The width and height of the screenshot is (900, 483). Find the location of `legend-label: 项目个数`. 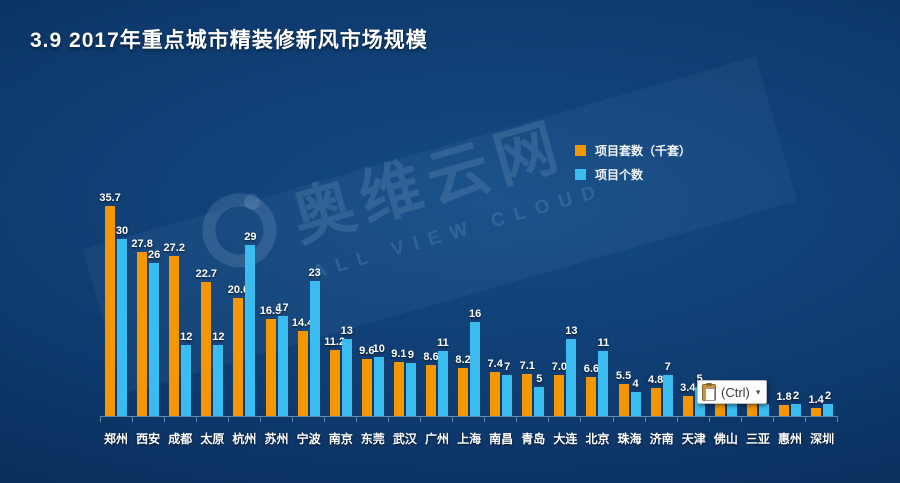

legend-label: 项目个数 is located at coordinates (619, 175).